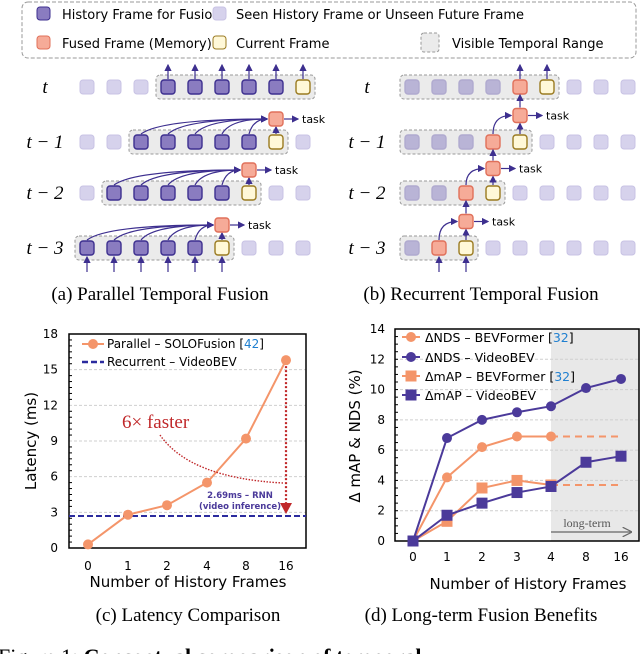 The height and width of the screenshot is (654, 640). I want to click on caption-a: (a) Parallel Temporal Fusion, so click(160, 294).